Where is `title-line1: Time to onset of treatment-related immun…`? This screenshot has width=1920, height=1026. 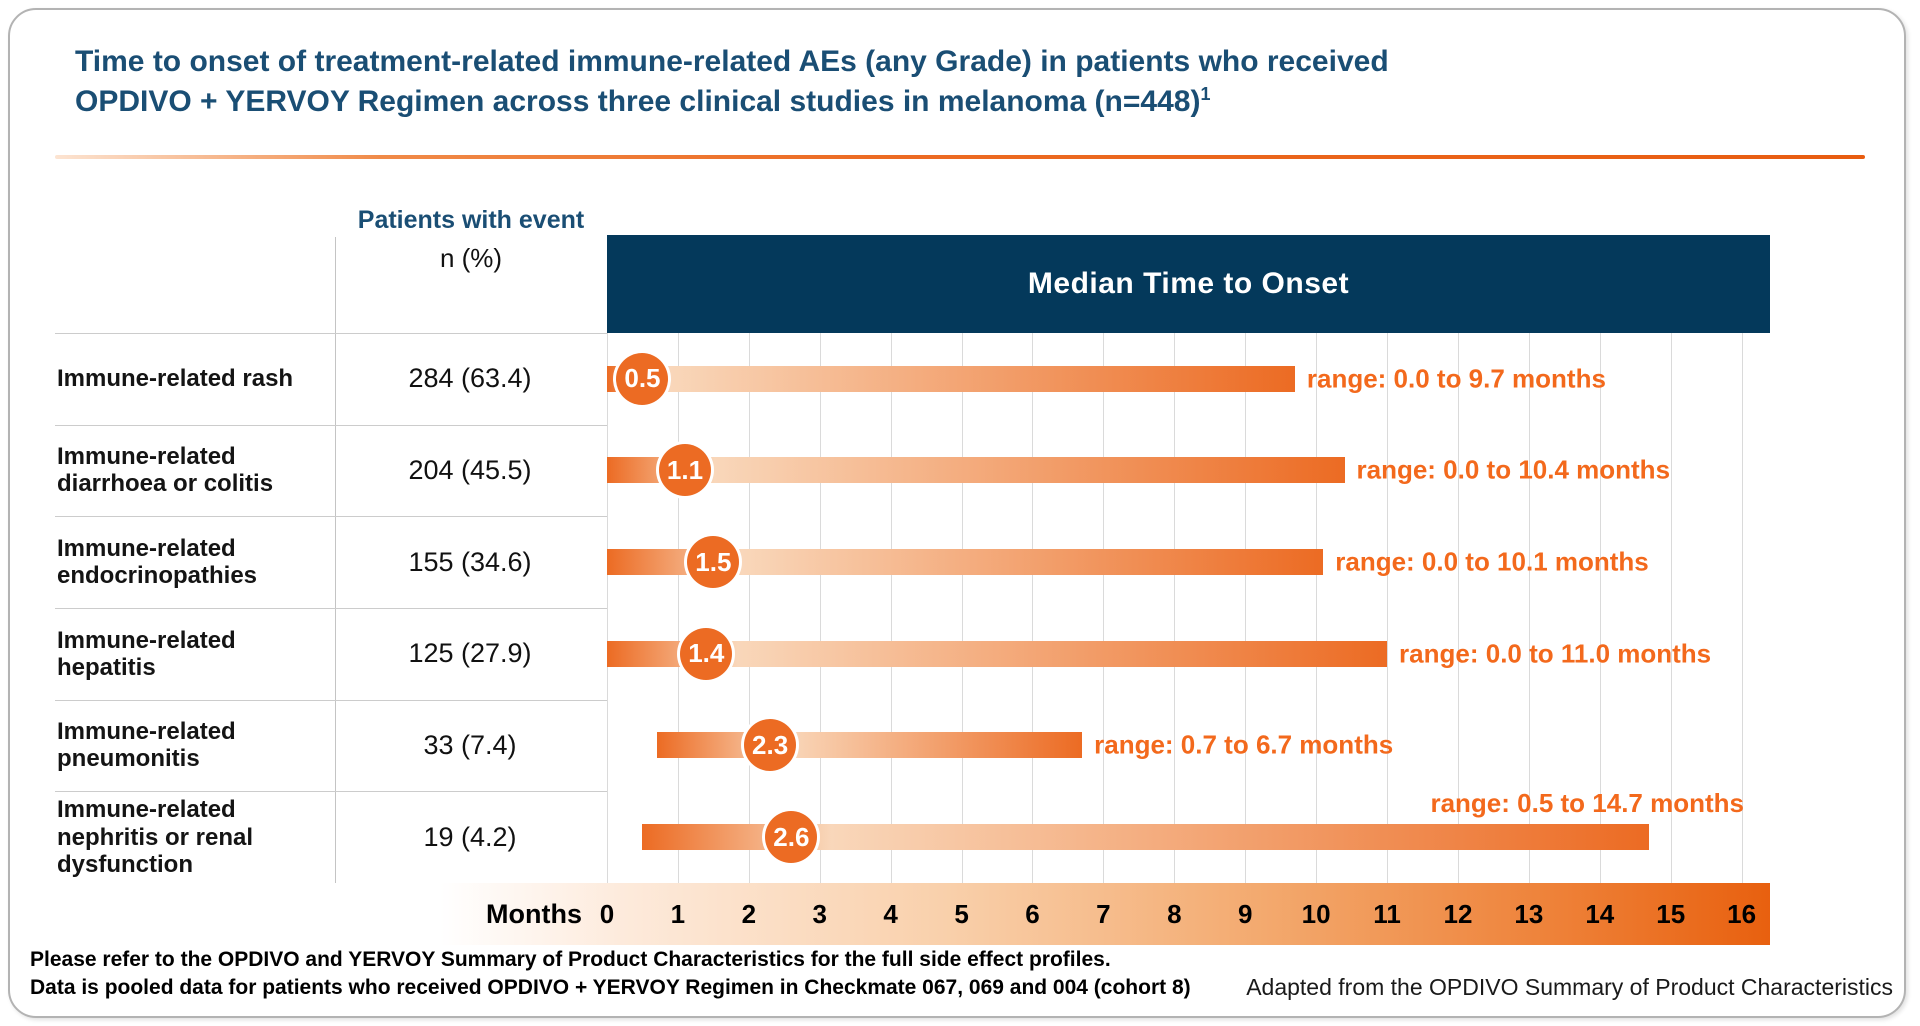 title-line1: Time to onset of treatment-related immun… is located at coordinates (732, 61).